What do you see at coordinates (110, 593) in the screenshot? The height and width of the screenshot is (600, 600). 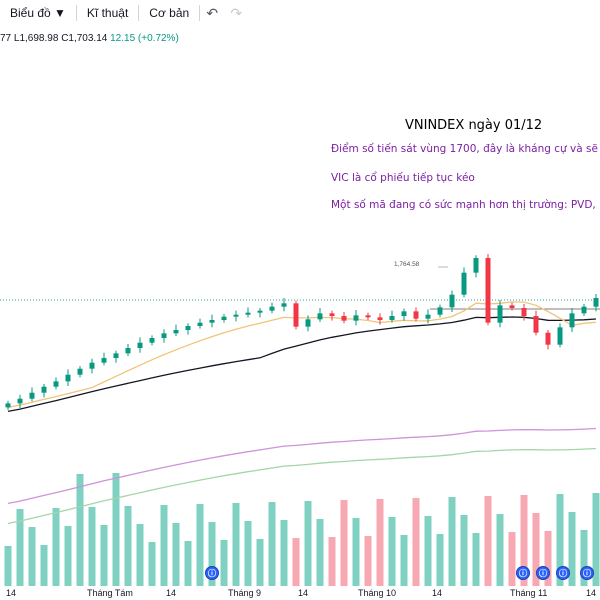 I see `x-tick-label: Tháng Tám` at bounding box center [110, 593].